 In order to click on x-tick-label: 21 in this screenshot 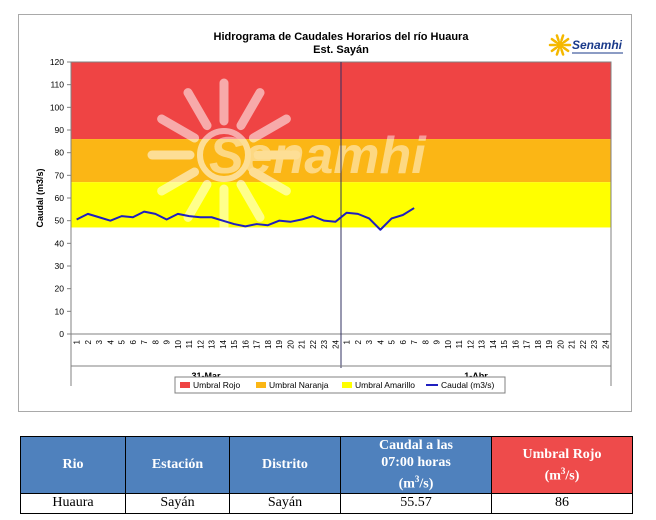, I will do `click(572, 343)`.